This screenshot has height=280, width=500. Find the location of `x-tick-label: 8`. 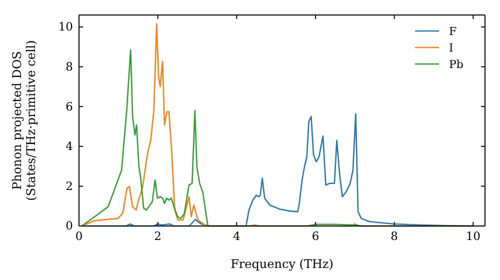

x-tick-label: 8 is located at coordinates (394, 236).